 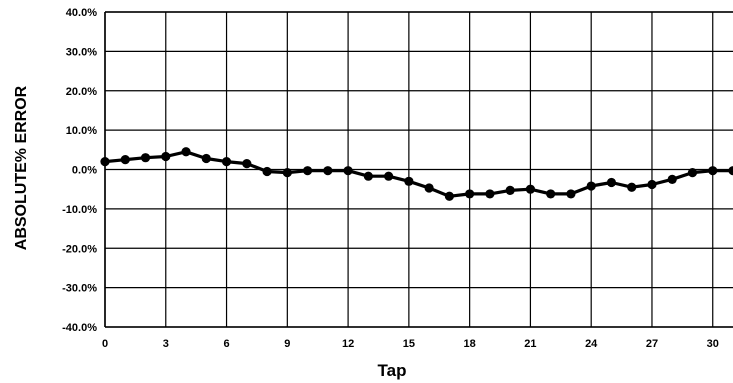 I want to click on x-tick-label: 6, so click(x=226, y=344).